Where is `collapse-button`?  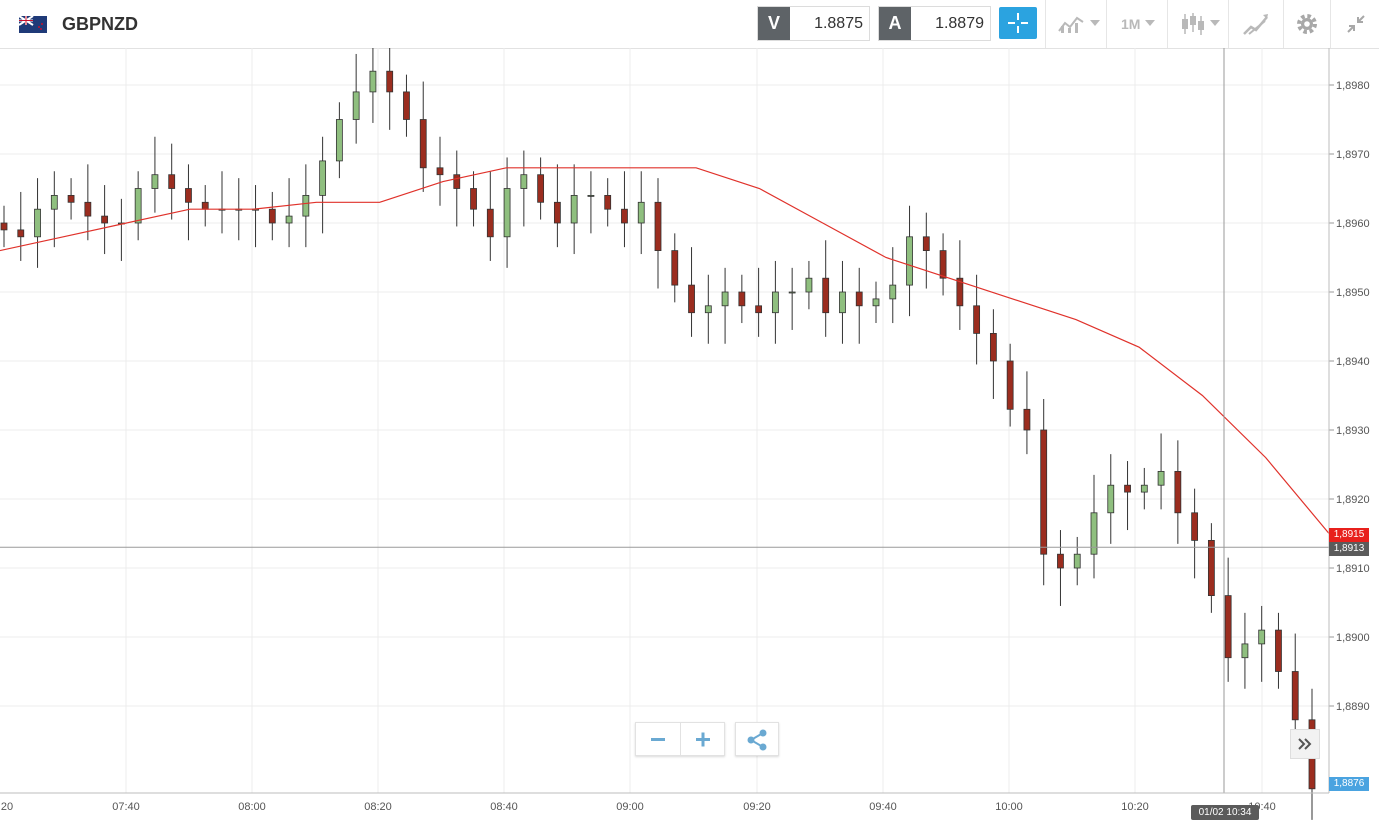 collapse-button is located at coordinates (1354, 24).